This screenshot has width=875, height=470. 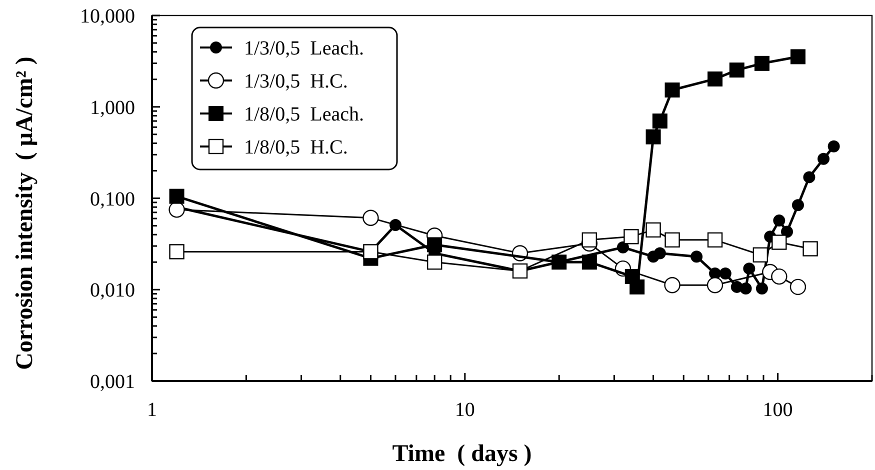 I want to click on legend-label: 1/3/0,5 H.C., so click(x=296, y=81).